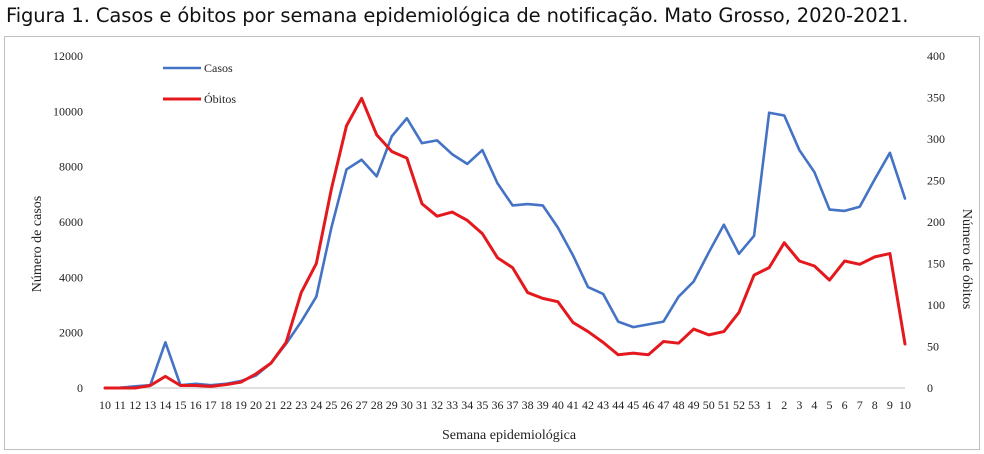 The width and height of the screenshot is (984, 454). Describe the element at coordinates (933, 347) in the screenshot. I see `y-tick-right: 50` at that location.